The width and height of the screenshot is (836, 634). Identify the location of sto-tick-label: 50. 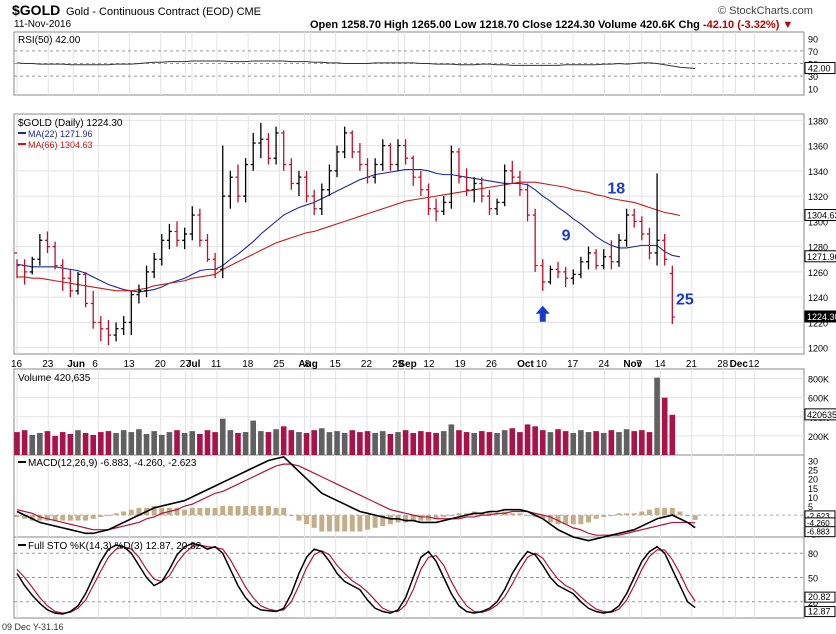
(813, 579).